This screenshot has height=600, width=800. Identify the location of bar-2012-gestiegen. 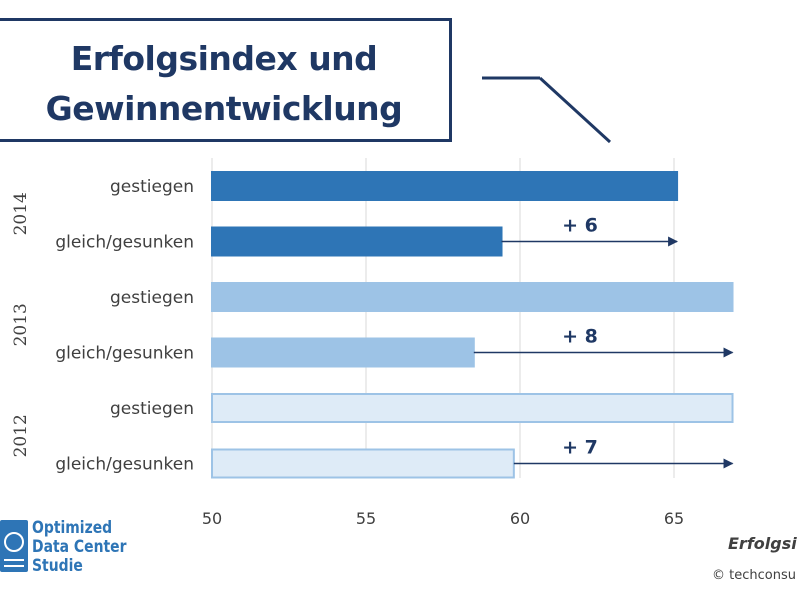
(472, 408).